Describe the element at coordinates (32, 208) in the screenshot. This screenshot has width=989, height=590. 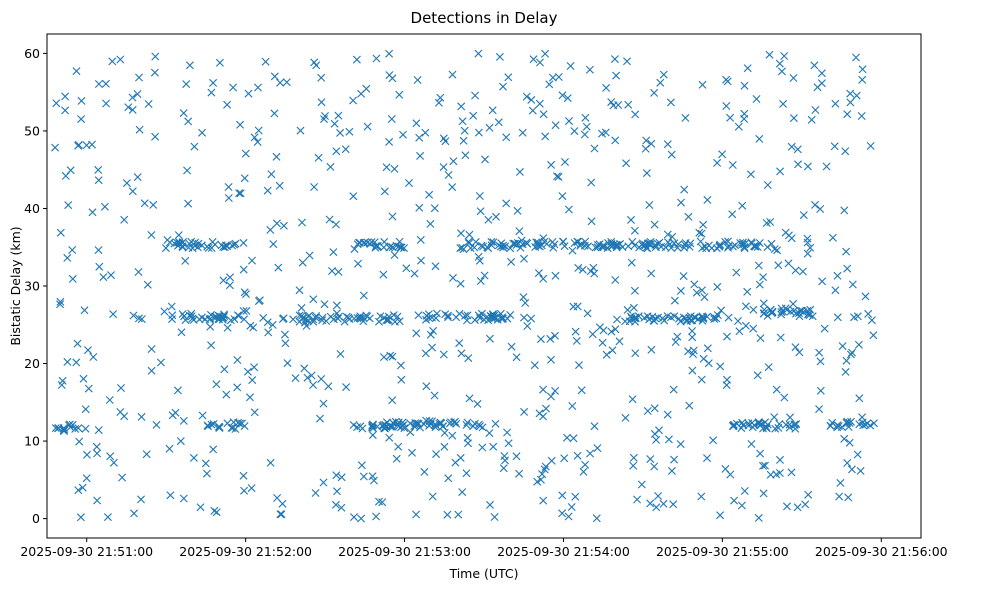
I see `y-tick-label: 40` at that location.